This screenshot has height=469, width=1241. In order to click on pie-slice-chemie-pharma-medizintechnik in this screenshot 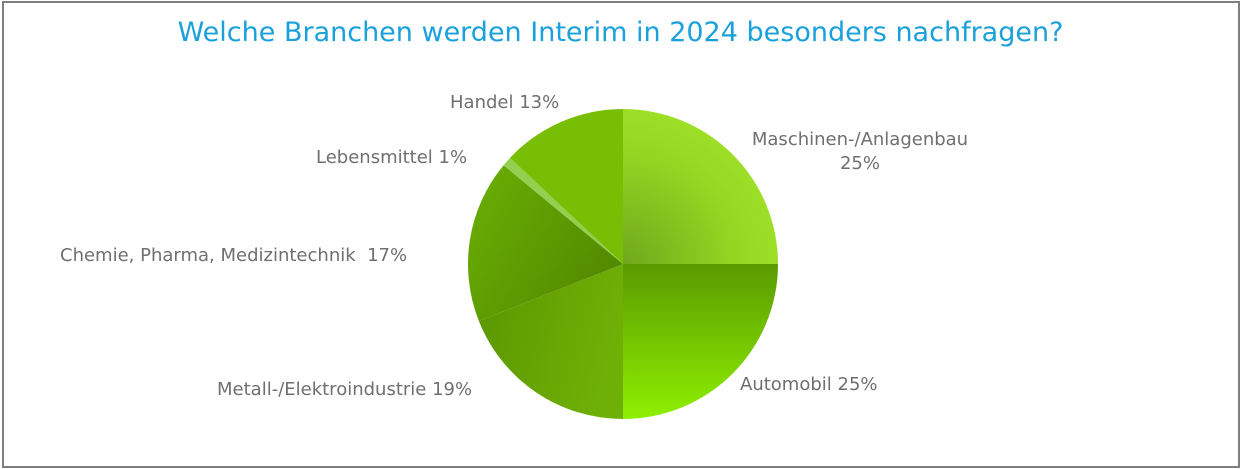, I will do `click(545, 243)`.